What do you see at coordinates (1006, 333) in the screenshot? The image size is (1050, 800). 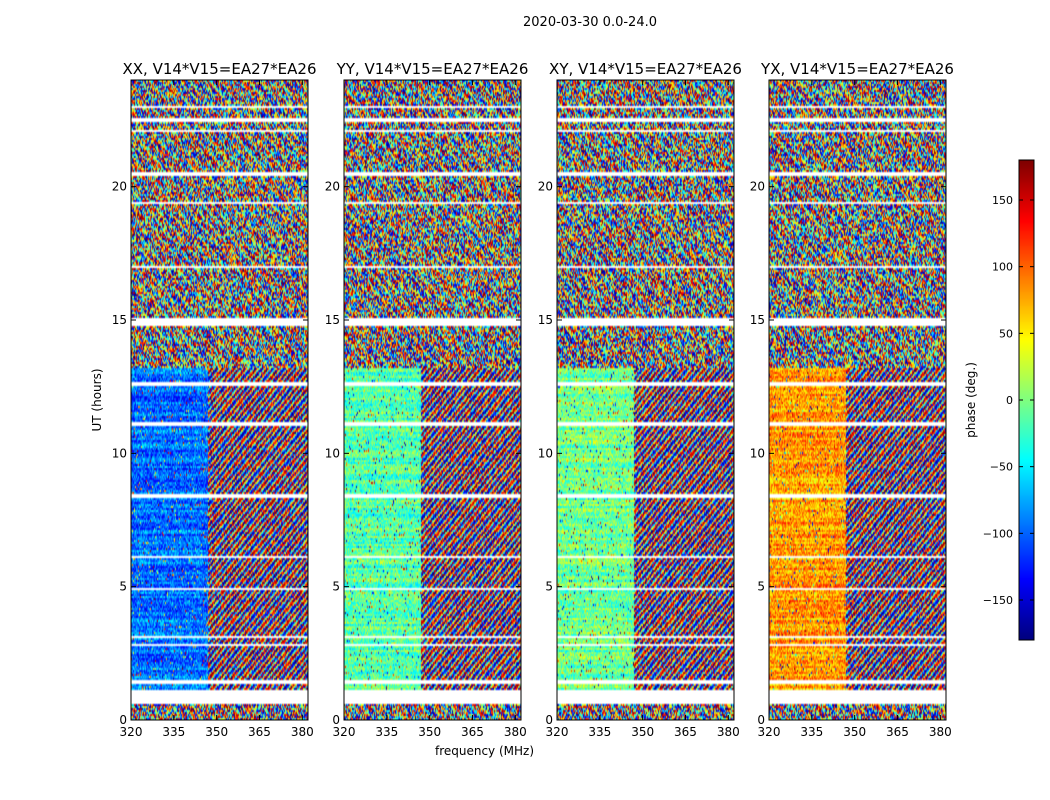 I see `colorbar-tick-label: 50` at bounding box center [1006, 333].